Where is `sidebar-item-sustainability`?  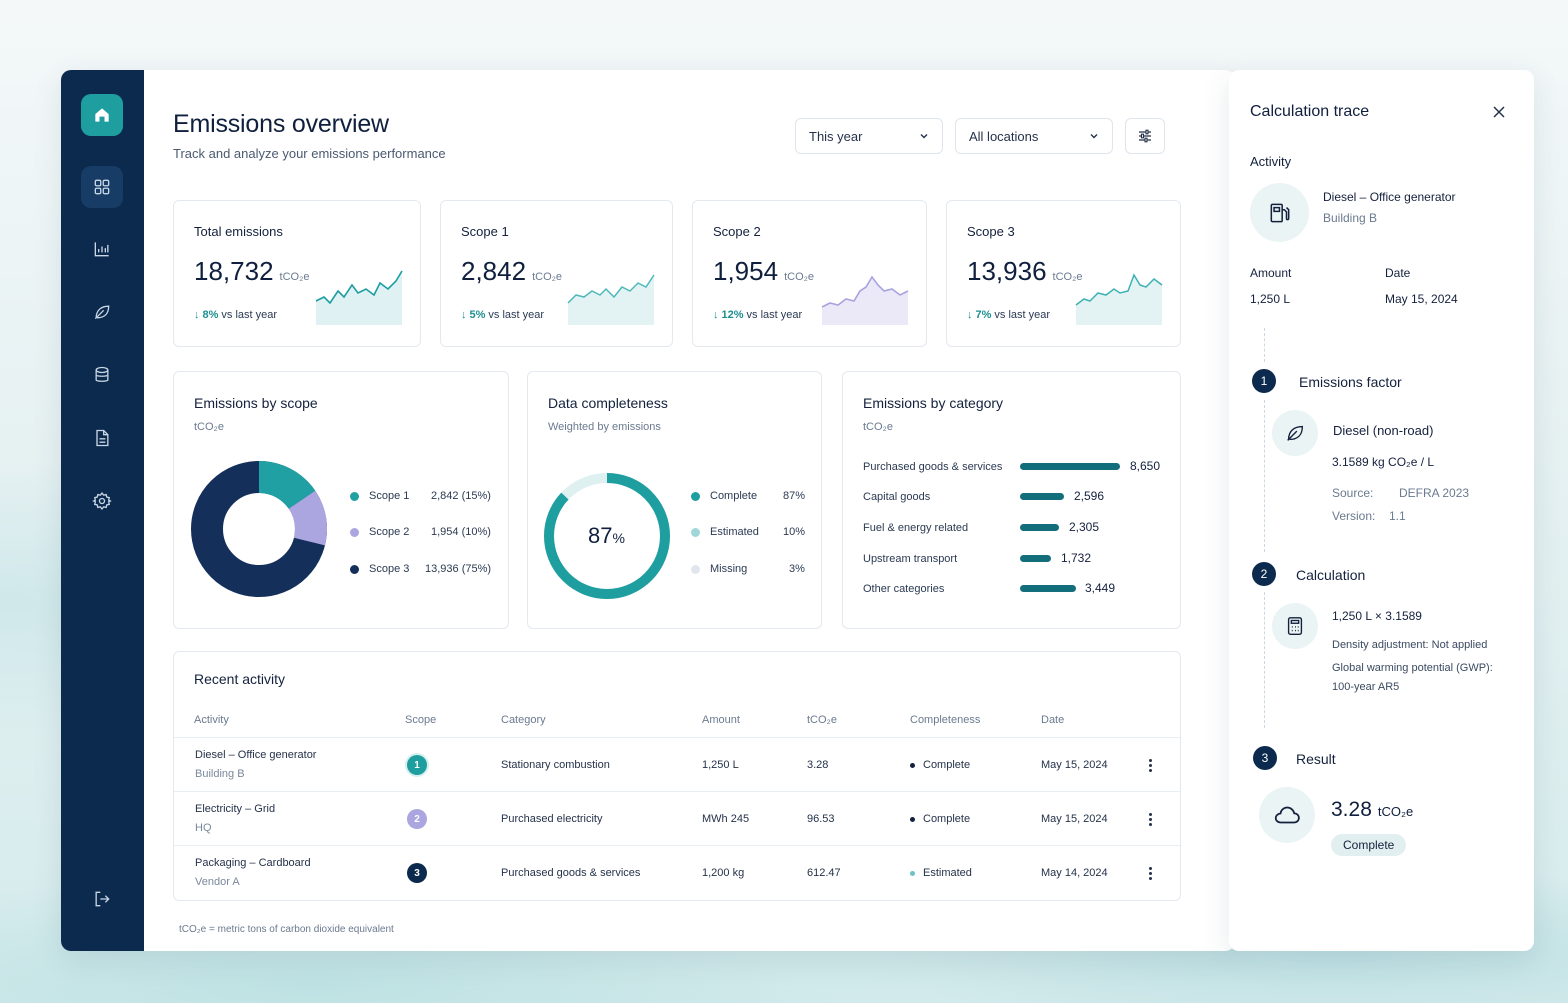 sidebar-item-sustainability is located at coordinates (102, 312).